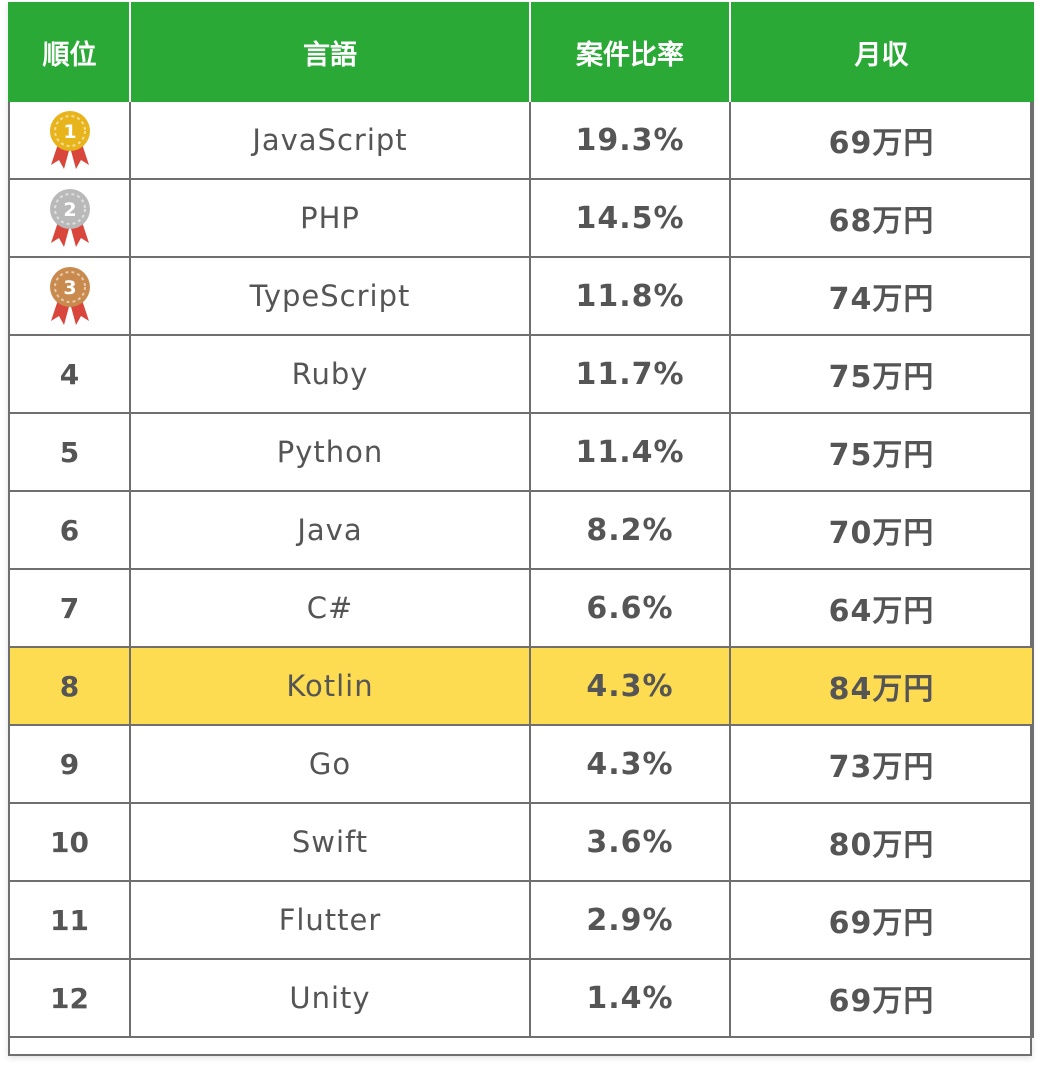  Describe the element at coordinates (881, 686) in the screenshot. I see `income-cell: 84万円` at that location.